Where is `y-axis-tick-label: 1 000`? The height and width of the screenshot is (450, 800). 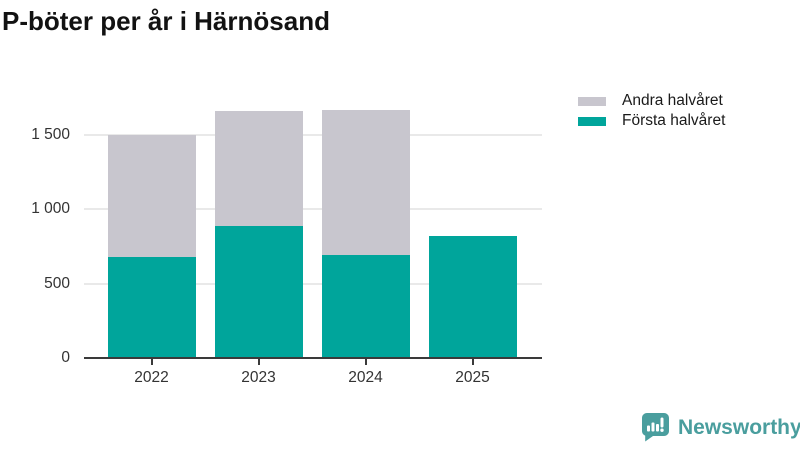
y-axis-tick-label: 1 000 is located at coordinates (50, 209).